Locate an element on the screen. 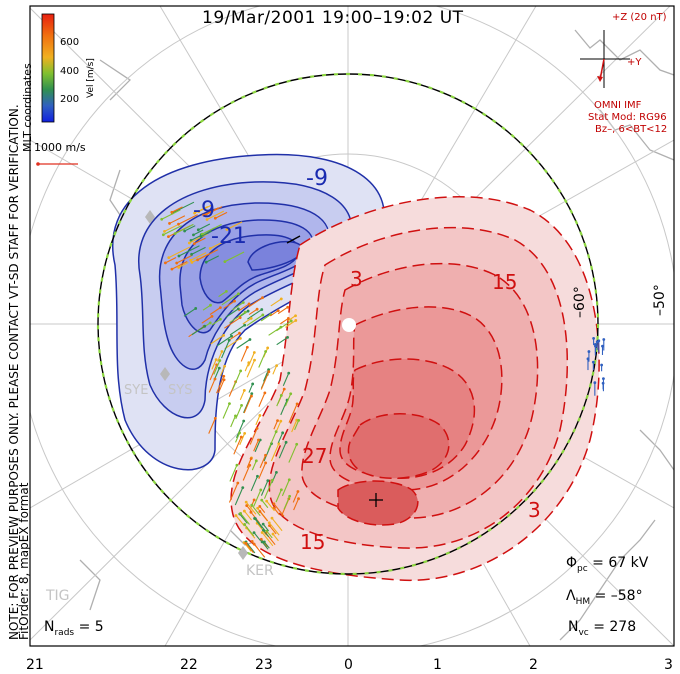 The height and width of the screenshot is (674, 680). contour-label-pos-3: 27 is located at coordinates (315, 456).